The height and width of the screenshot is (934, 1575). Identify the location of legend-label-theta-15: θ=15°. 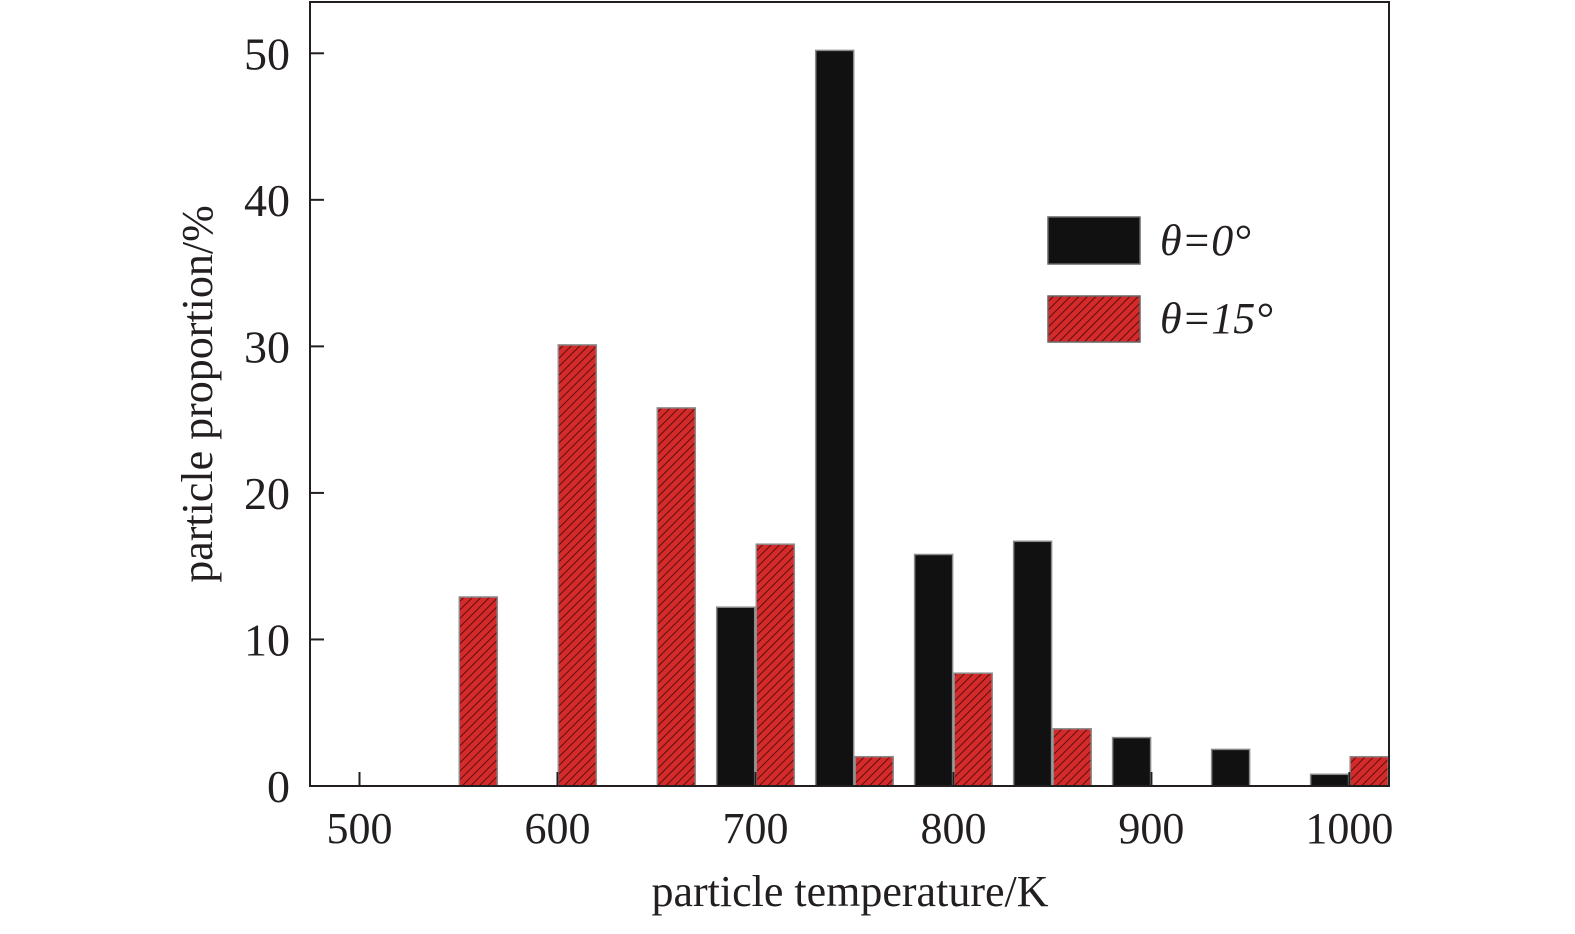
(1216, 318).